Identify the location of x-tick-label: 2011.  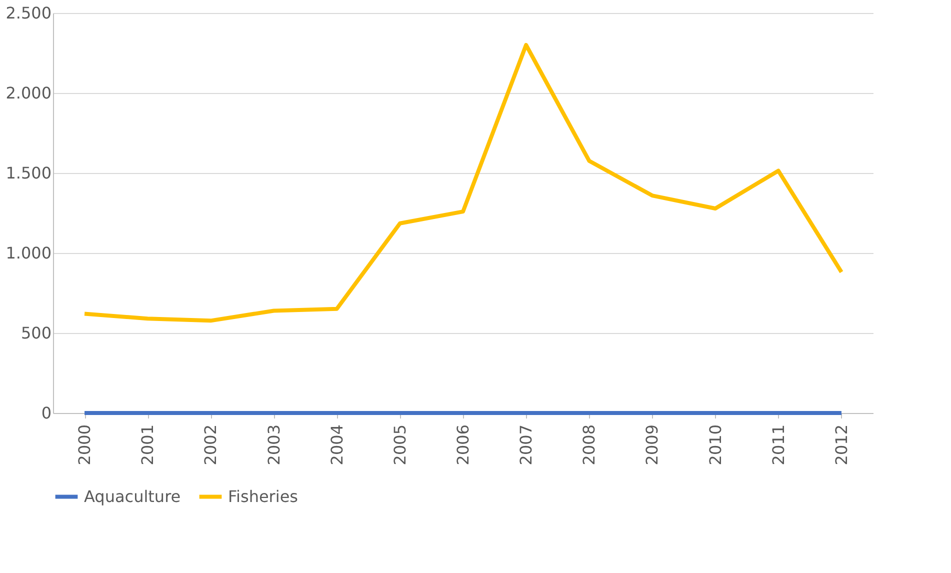
(778, 445).